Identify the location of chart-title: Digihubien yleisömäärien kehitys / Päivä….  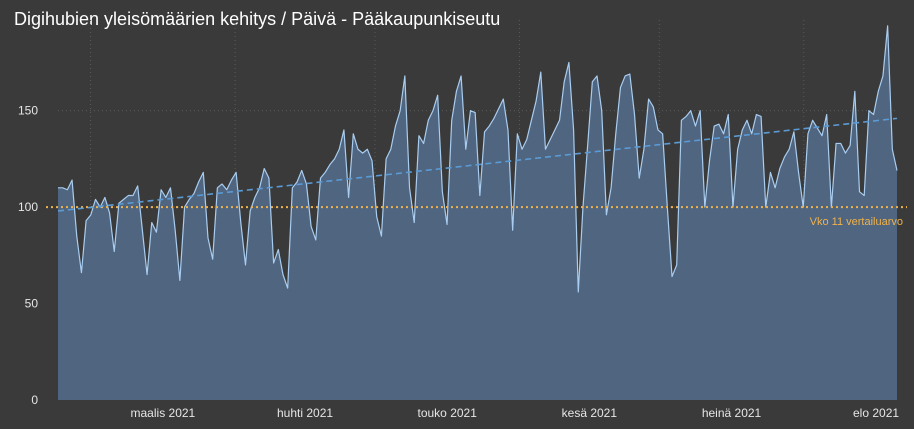
(257, 19).